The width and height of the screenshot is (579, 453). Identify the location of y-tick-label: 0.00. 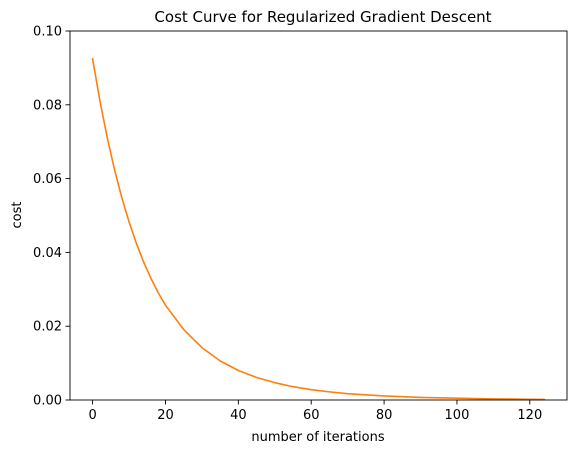
(47, 401).